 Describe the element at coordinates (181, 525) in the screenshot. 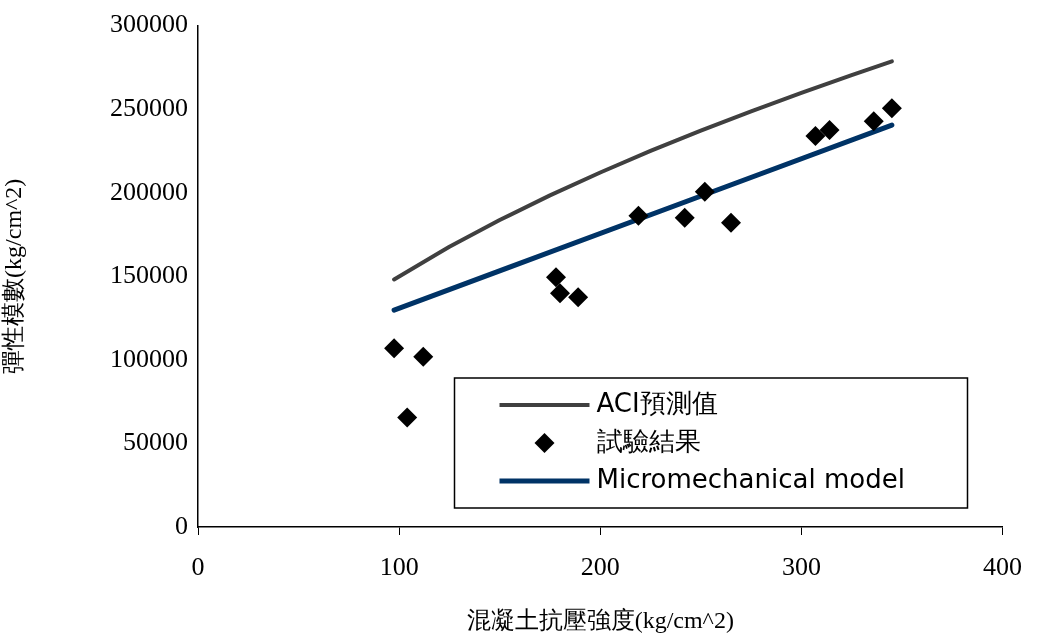

I see `y-tick-label: 0` at that location.